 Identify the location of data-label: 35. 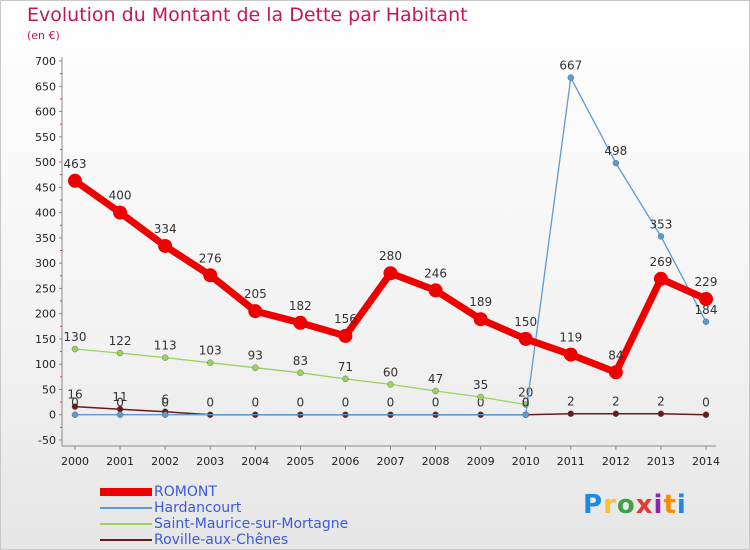
(480, 385).